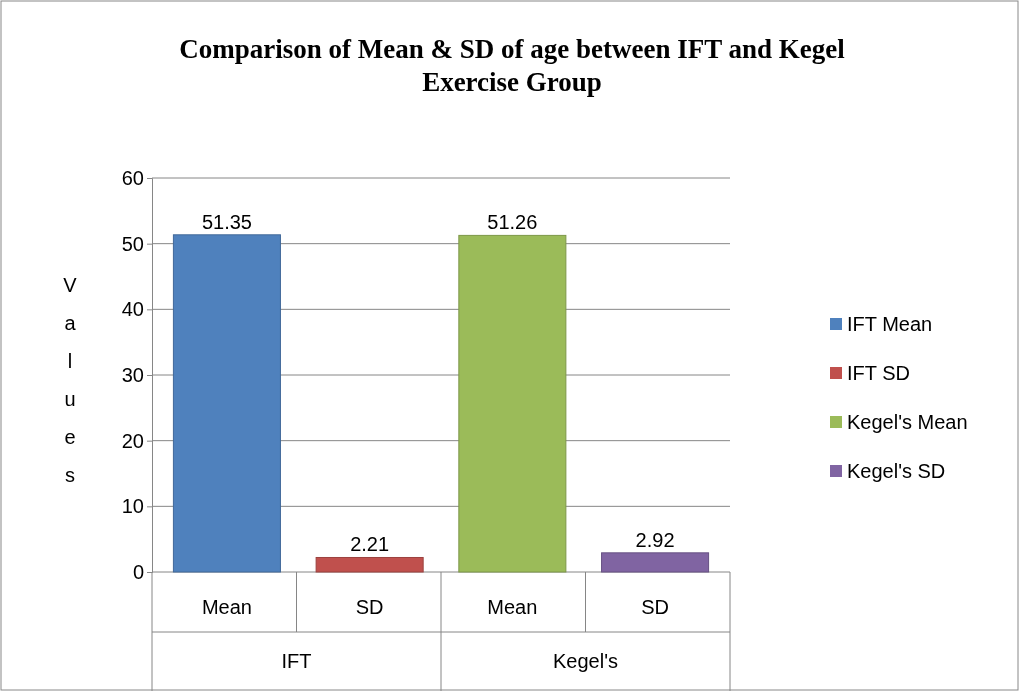 This screenshot has height=691, width=1019. I want to click on data-label: 2.92, so click(655, 539).